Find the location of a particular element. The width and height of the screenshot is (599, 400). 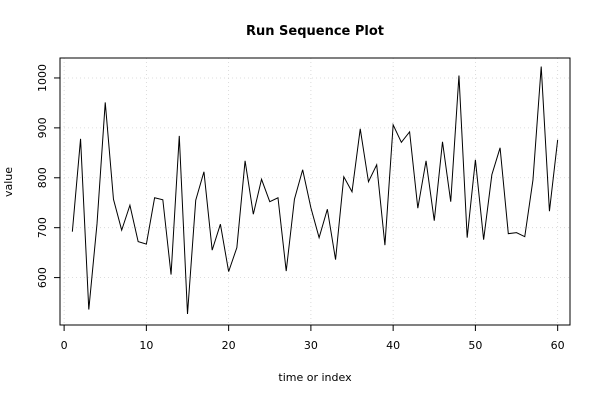

x-tick-label: 30 is located at coordinates (311, 345).